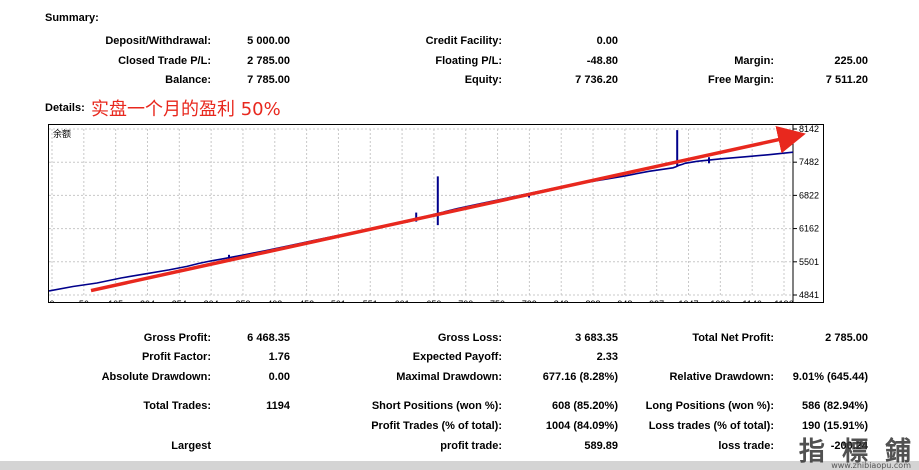 This screenshot has height=470, width=919. I want to click on gross-loss-label: Gross Loss:, so click(469, 338).